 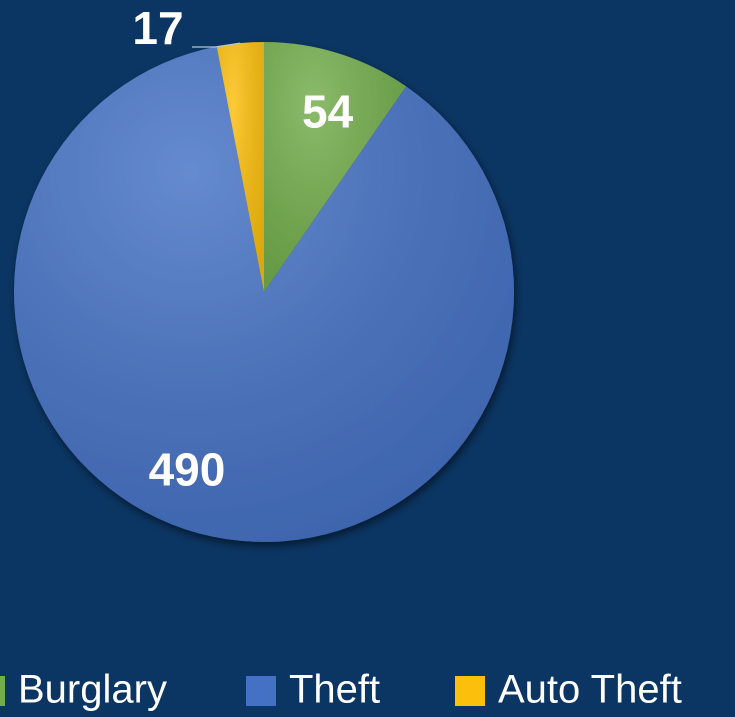 What do you see at coordinates (328, 111) in the screenshot?
I see `data-label: 54` at bounding box center [328, 111].